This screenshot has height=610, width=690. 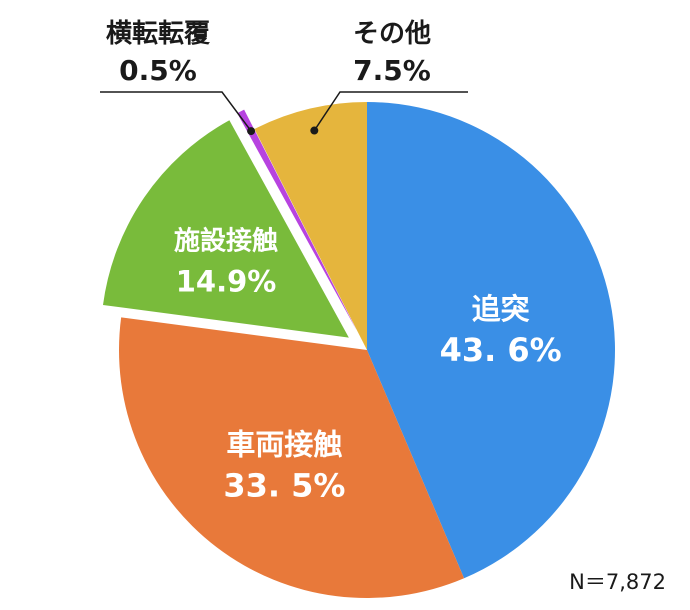 What do you see at coordinates (158, 34) in the screenshot?
I see `outside-label-3: 横転転覆` at bounding box center [158, 34].